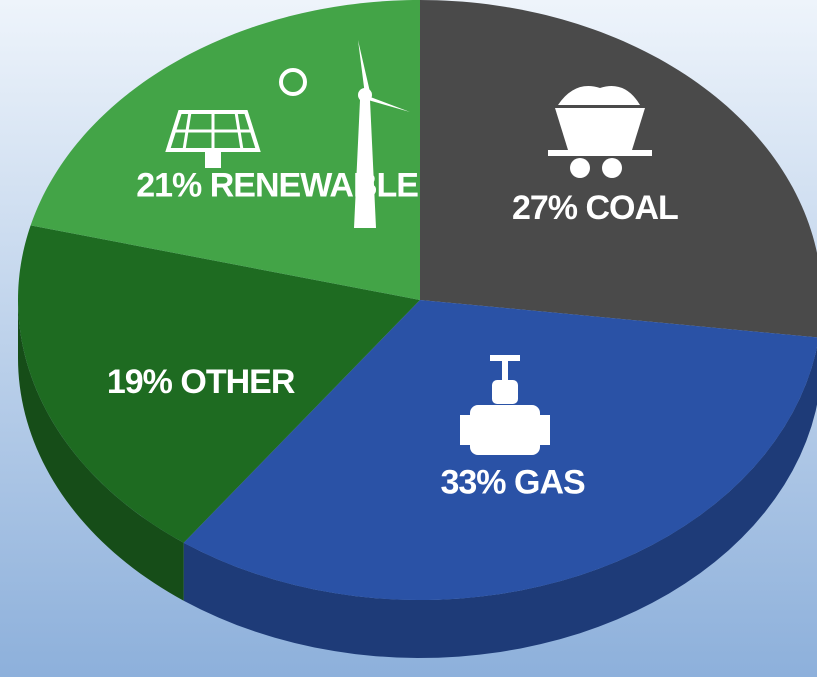  What do you see at coordinates (473, 483) in the screenshot?
I see `value-label: 33%` at bounding box center [473, 483].